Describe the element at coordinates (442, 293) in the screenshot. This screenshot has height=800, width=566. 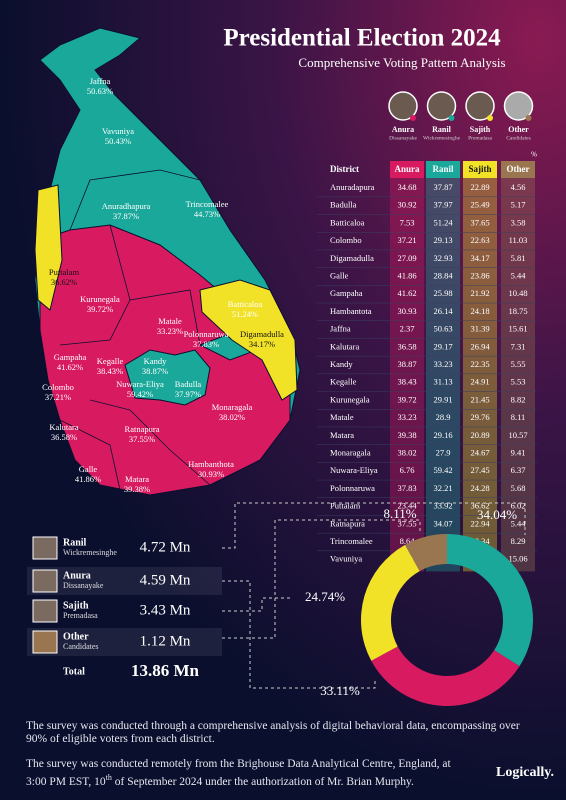
I see `table-cell: 25.98` at that location.